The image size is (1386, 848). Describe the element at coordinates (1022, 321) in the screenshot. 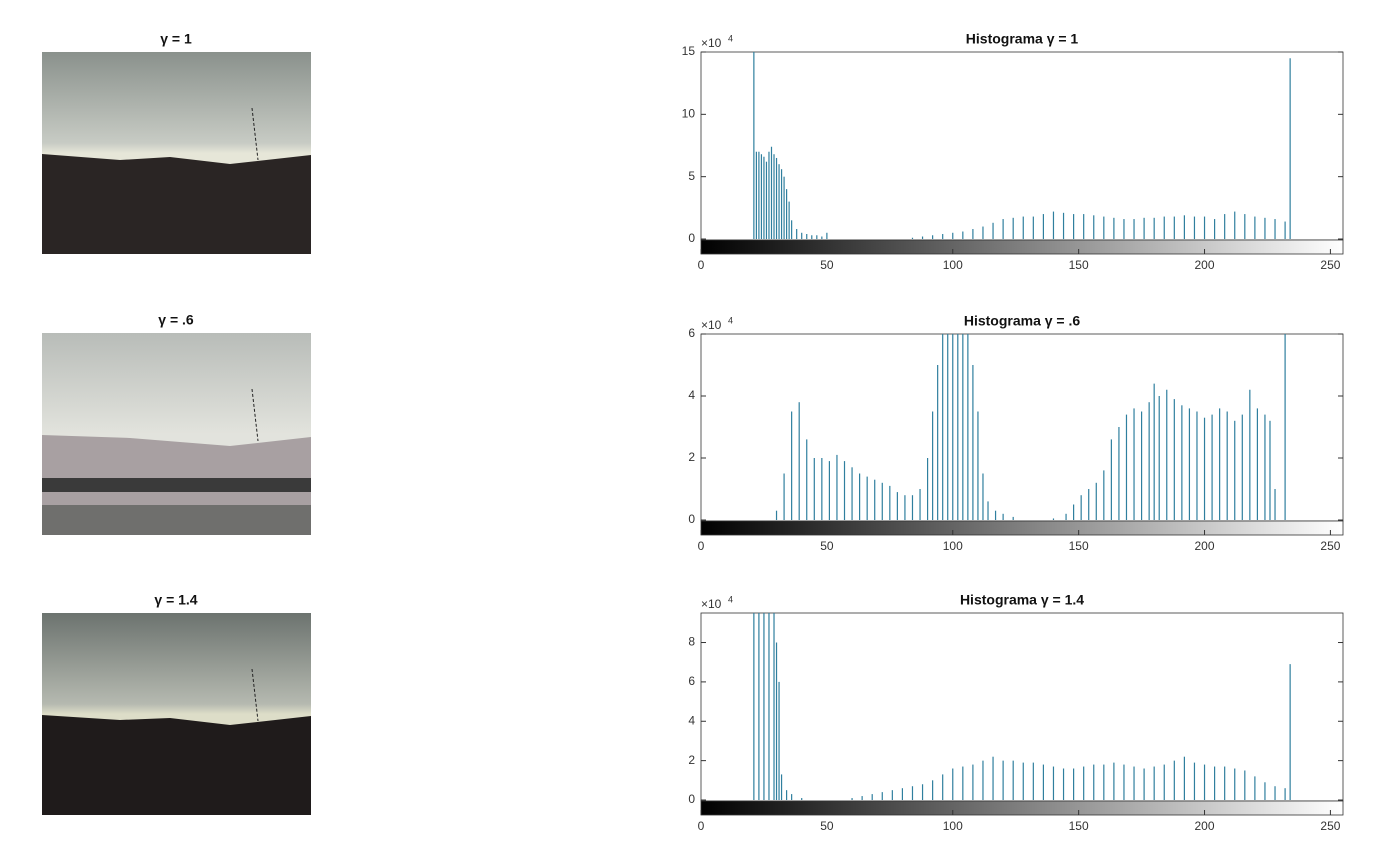

I see `chart-title: Histograma γ = .6` at that location.